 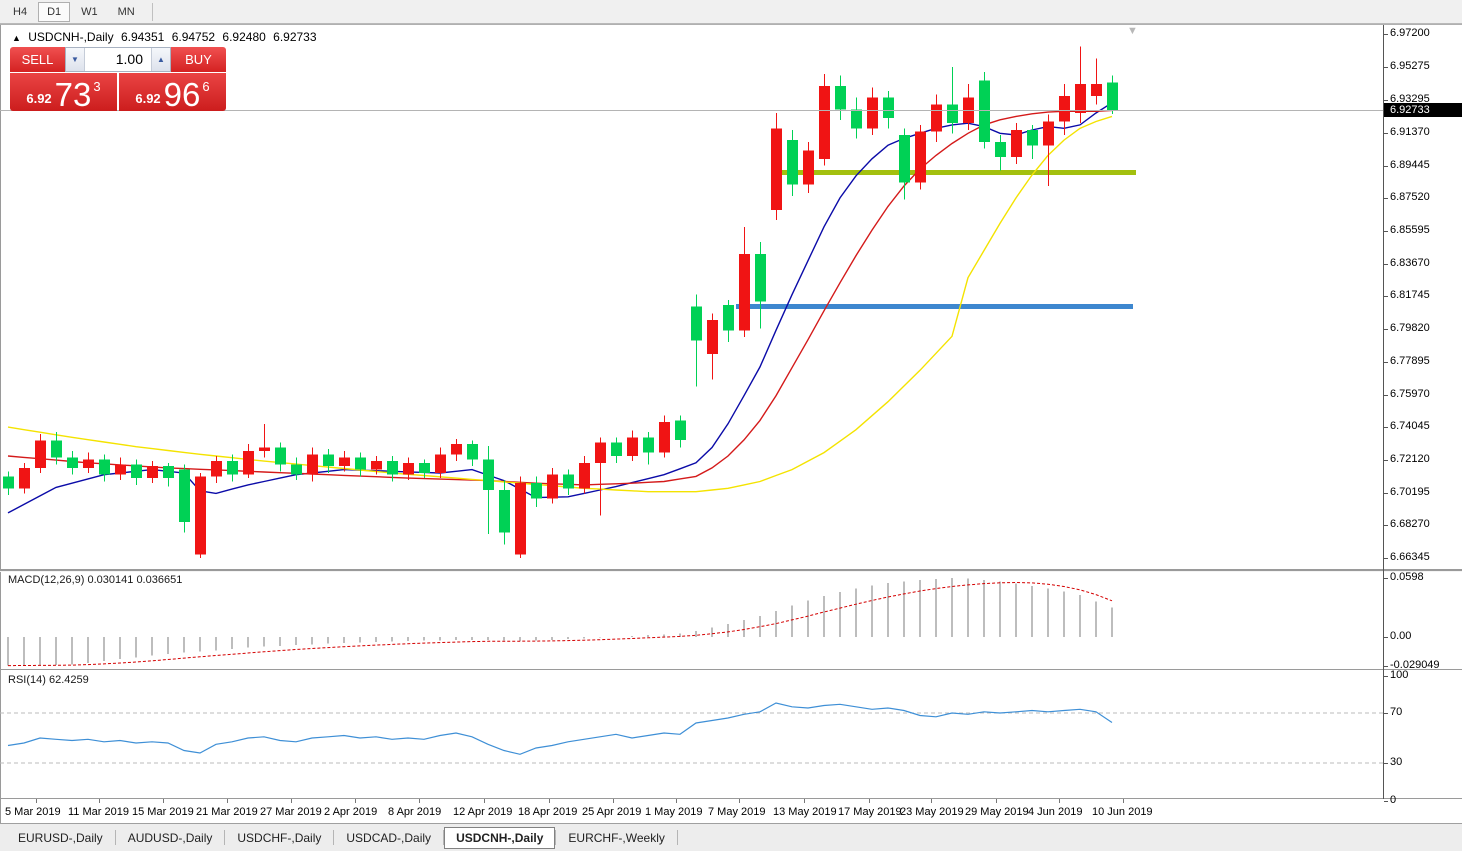 What do you see at coordinates (616, 837) in the screenshot?
I see `symbol-tab-eurchf-weekly: EURCHF-,Weekly` at bounding box center [616, 837].